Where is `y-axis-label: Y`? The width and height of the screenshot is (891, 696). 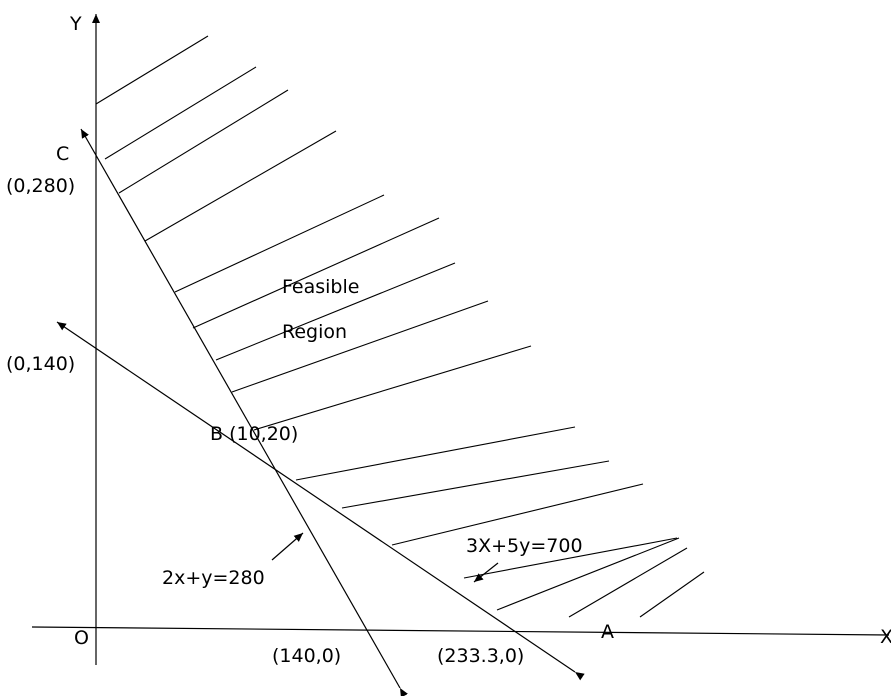
y-axis-label: Y is located at coordinates (75, 24).